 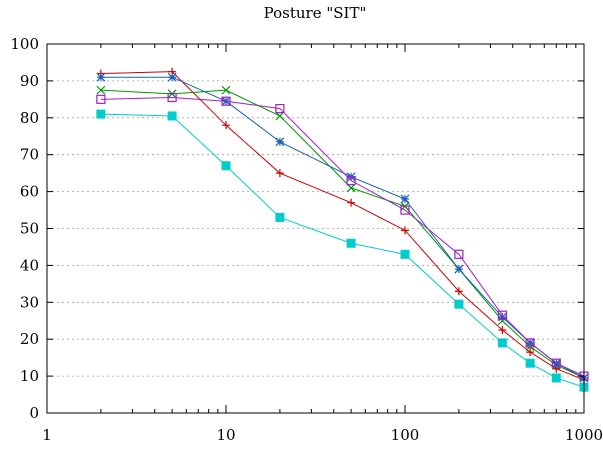 What do you see at coordinates (29, 302) in the screenshot?
I see `y-tick-label: 30` at bounding box center [29, 302].